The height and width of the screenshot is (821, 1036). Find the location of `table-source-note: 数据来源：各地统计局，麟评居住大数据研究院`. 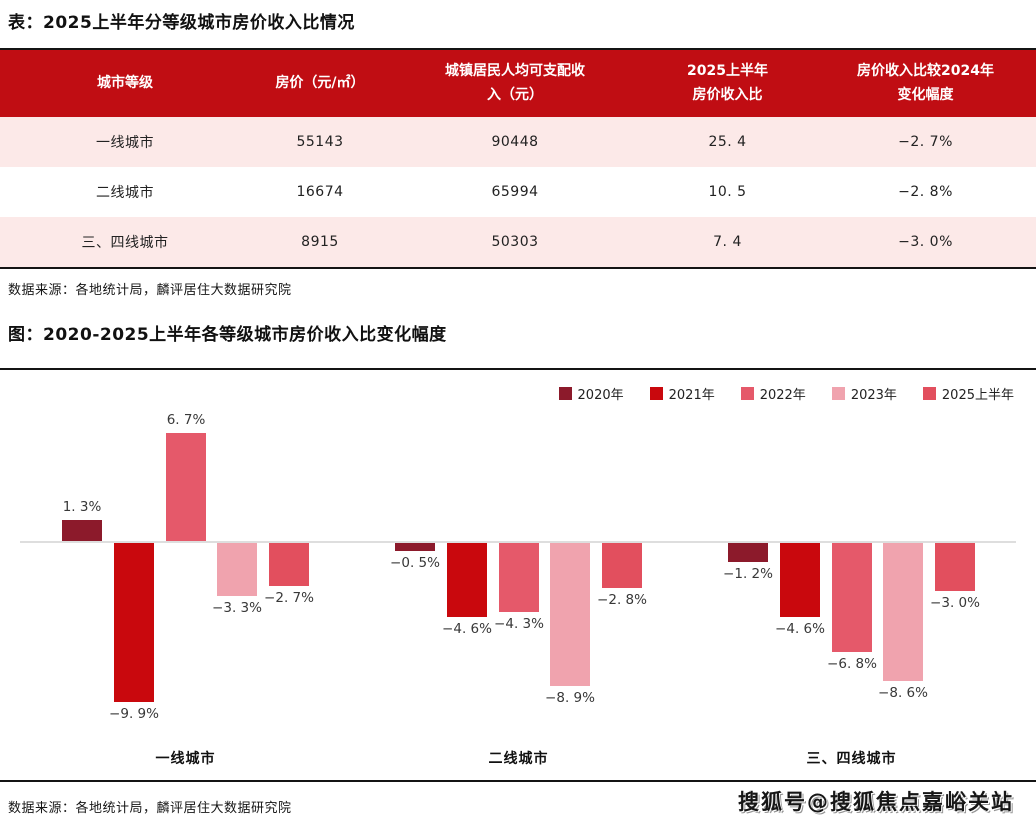

table-source-note: 数据来源：各地统计局，麟评居住大数据研究院 is located at coordinates (150, 290).